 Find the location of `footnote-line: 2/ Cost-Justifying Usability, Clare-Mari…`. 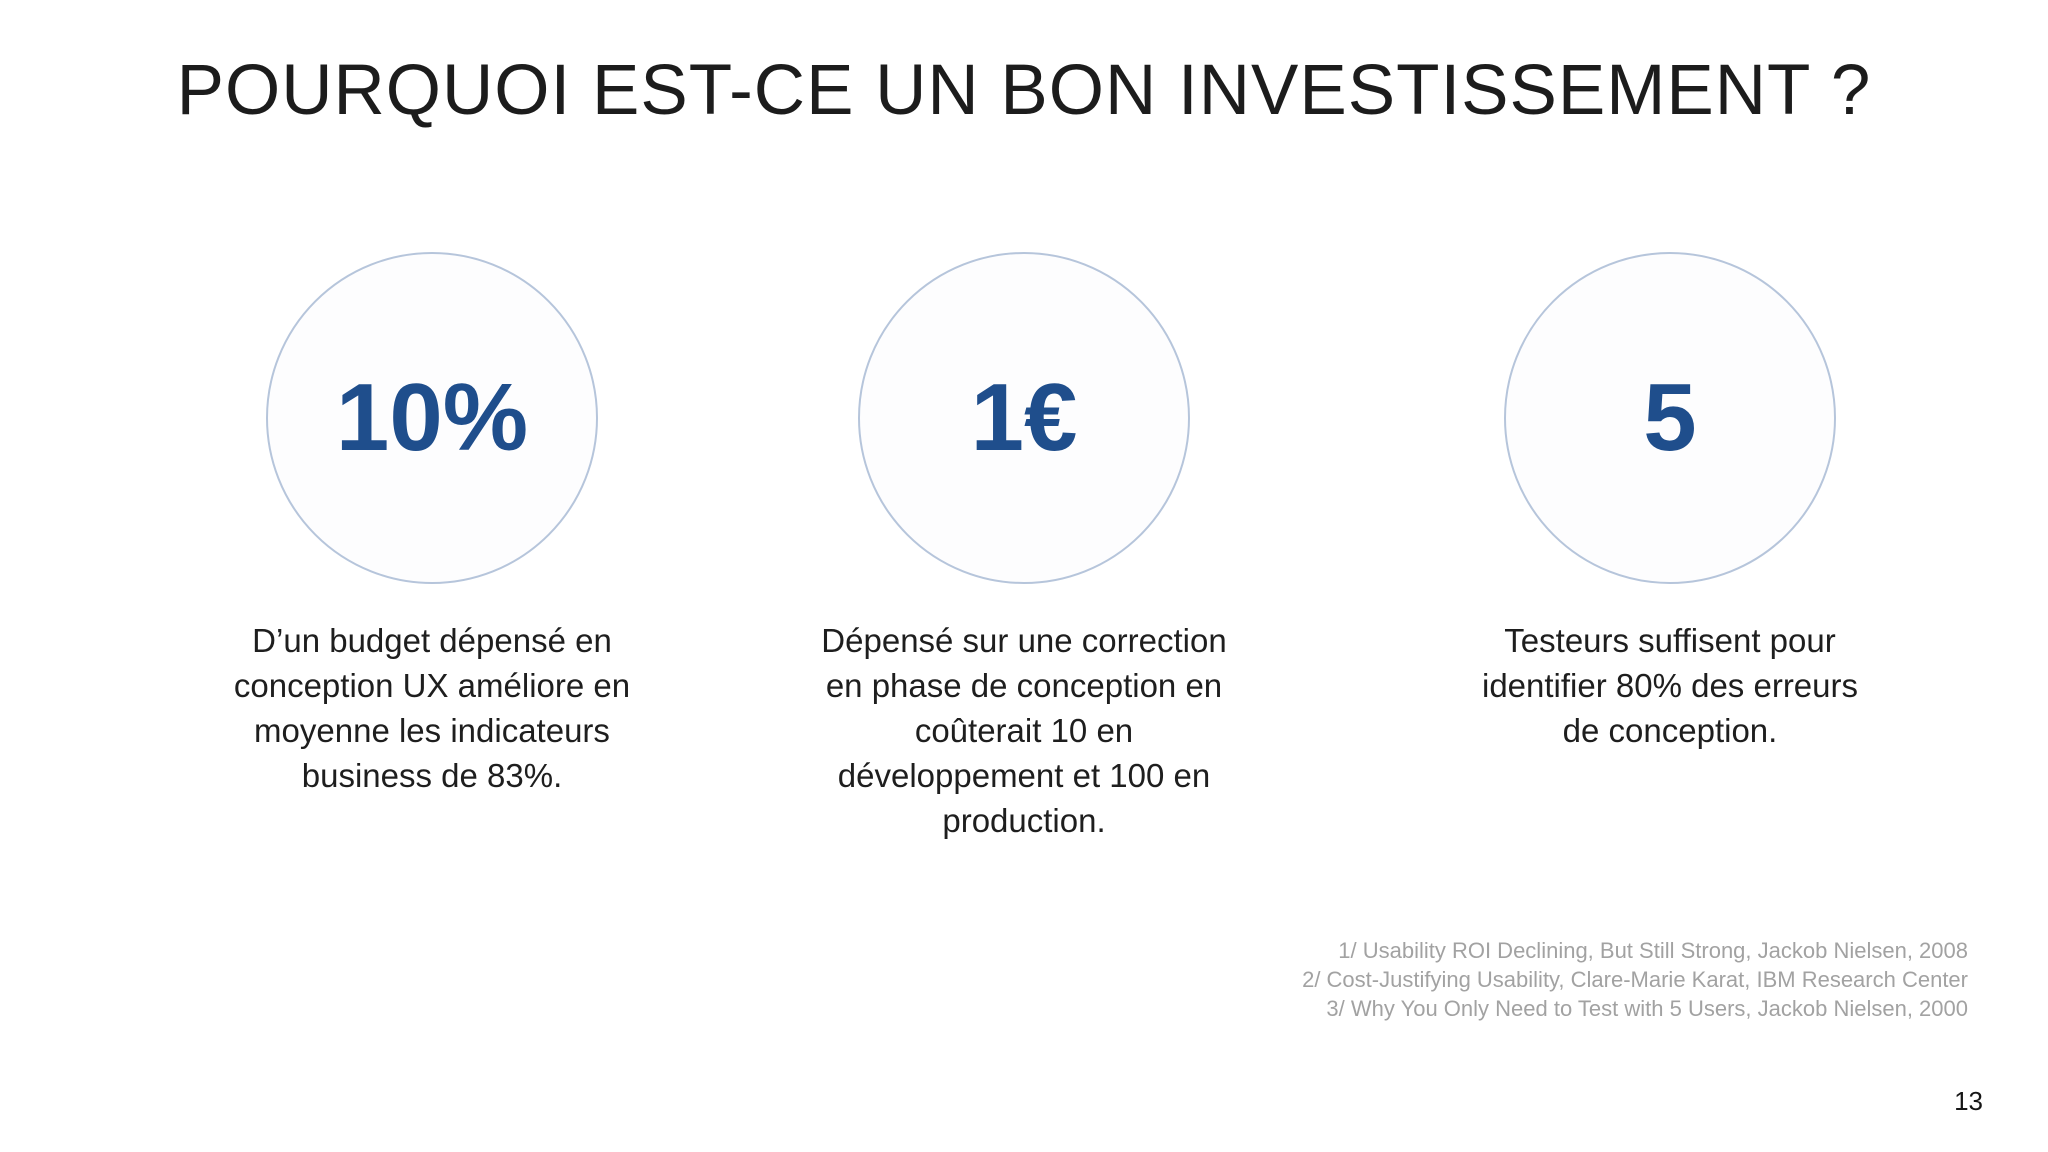

footnote-line: 2/ Cost-Justifying Usability, Clare-Mari… is located at coordinates (1635, 979).